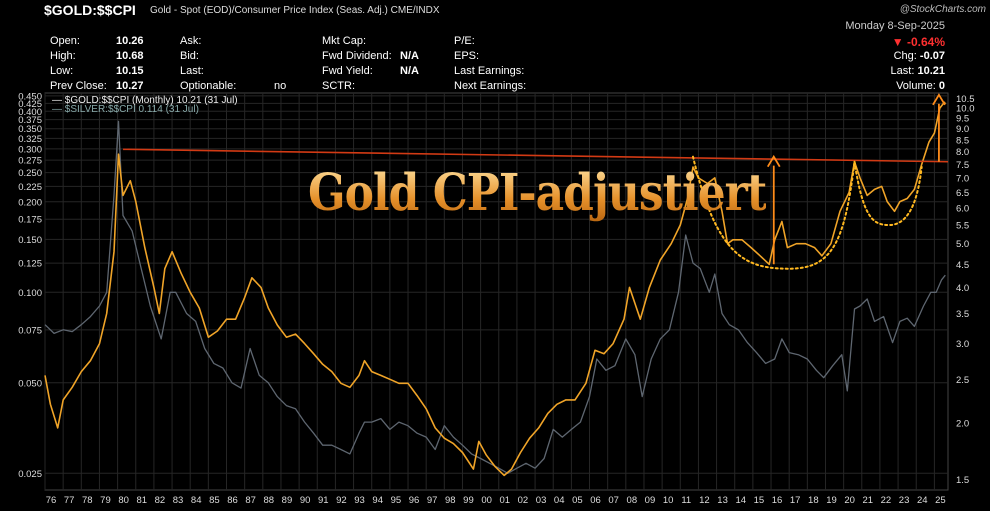 This screenshot has height=511, width=990. Describe the element at coordinates (30, 96) in the screenshot. I see `left-tick-label: 0.450` at that location.